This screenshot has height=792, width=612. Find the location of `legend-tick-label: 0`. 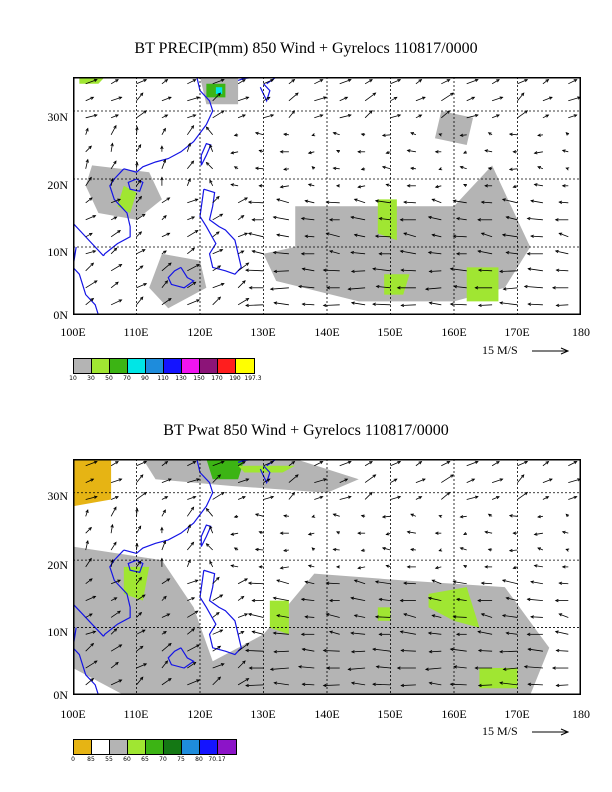

legend-tick-label: 0 is located at coordinates (73, 759).